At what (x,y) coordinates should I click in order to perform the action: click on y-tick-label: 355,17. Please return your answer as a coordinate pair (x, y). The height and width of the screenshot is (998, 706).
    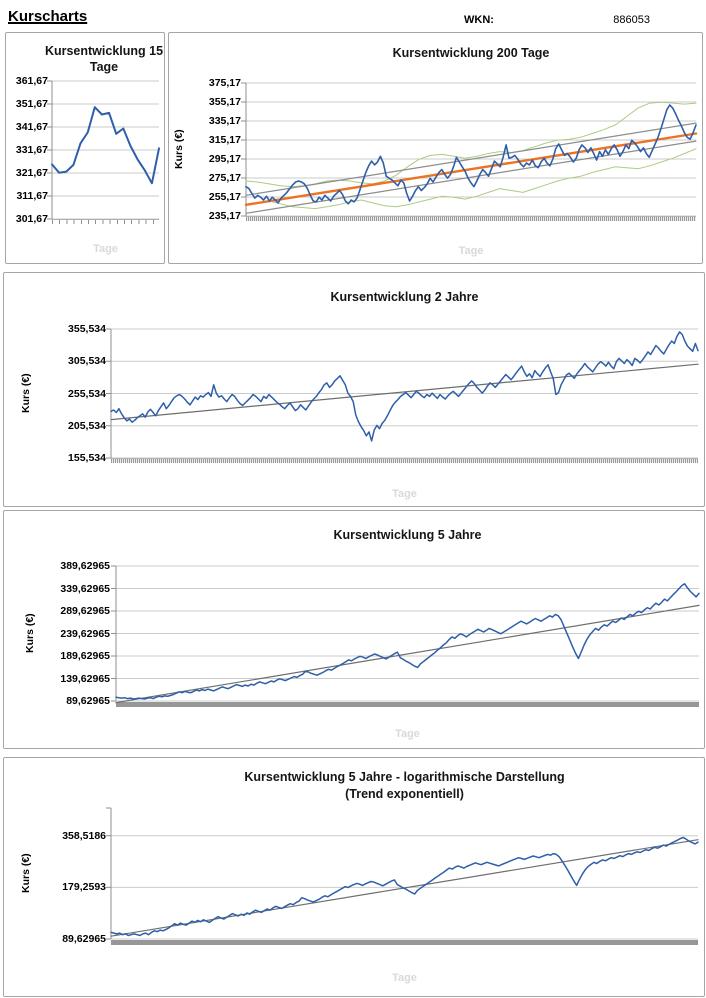
    Looking at the image, I should click on (224, 102).